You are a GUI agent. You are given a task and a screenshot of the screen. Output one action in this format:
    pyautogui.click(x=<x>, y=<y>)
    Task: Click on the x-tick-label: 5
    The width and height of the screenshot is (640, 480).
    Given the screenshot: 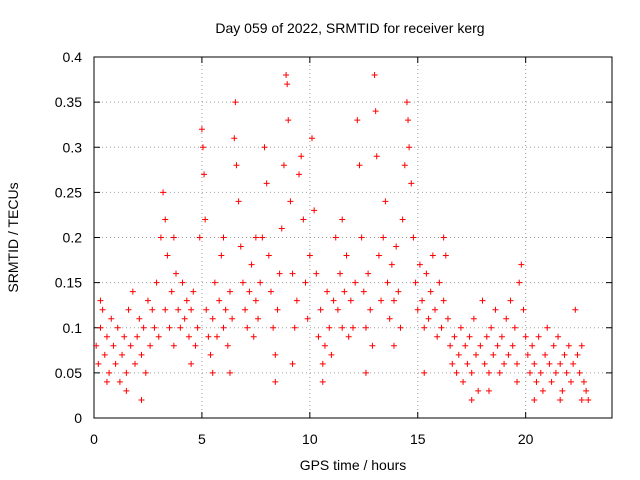 What is the action you would take?
    pyautogui.click(x=202, y=439)
    